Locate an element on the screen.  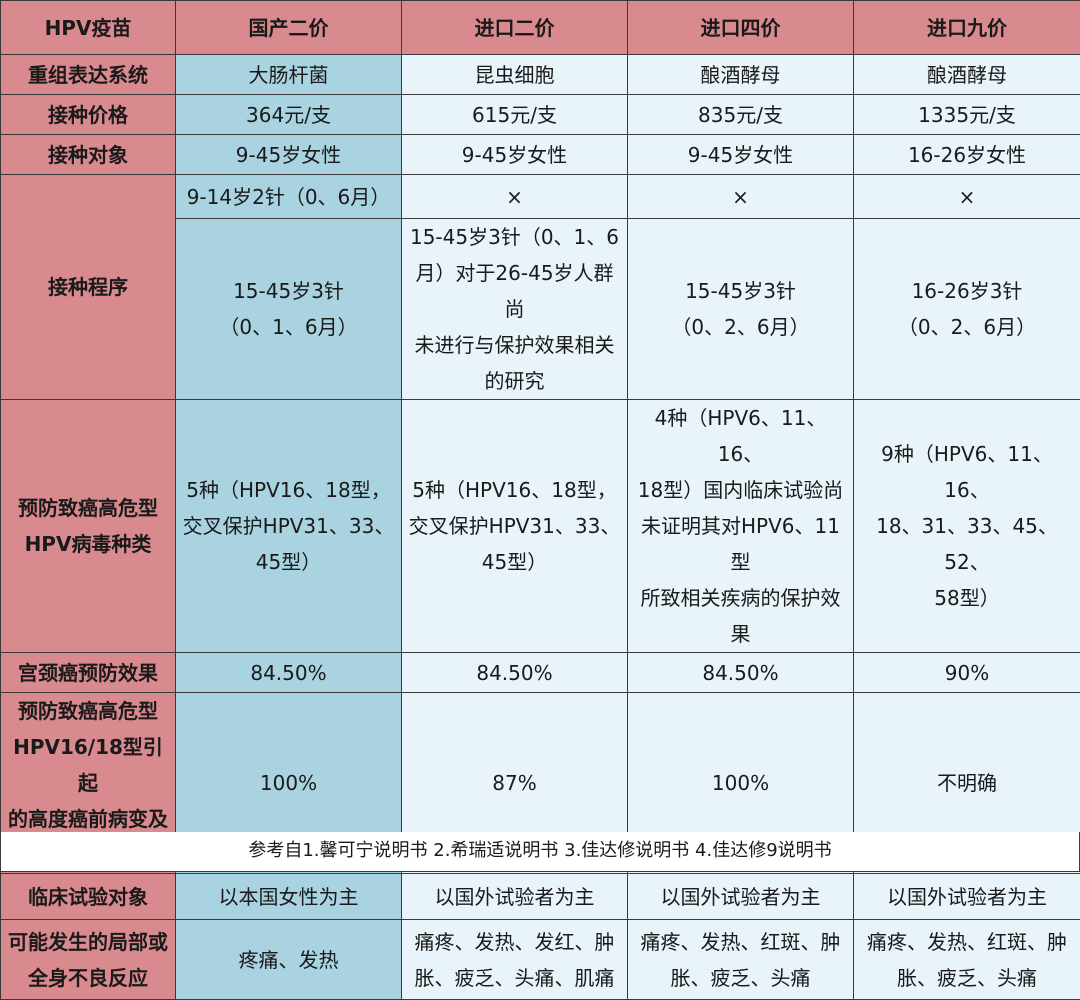
row-efficacy: 宫颈癌预防效果 84.50% 84.50% 84.50% 90% is located at coordinates (540, 673).